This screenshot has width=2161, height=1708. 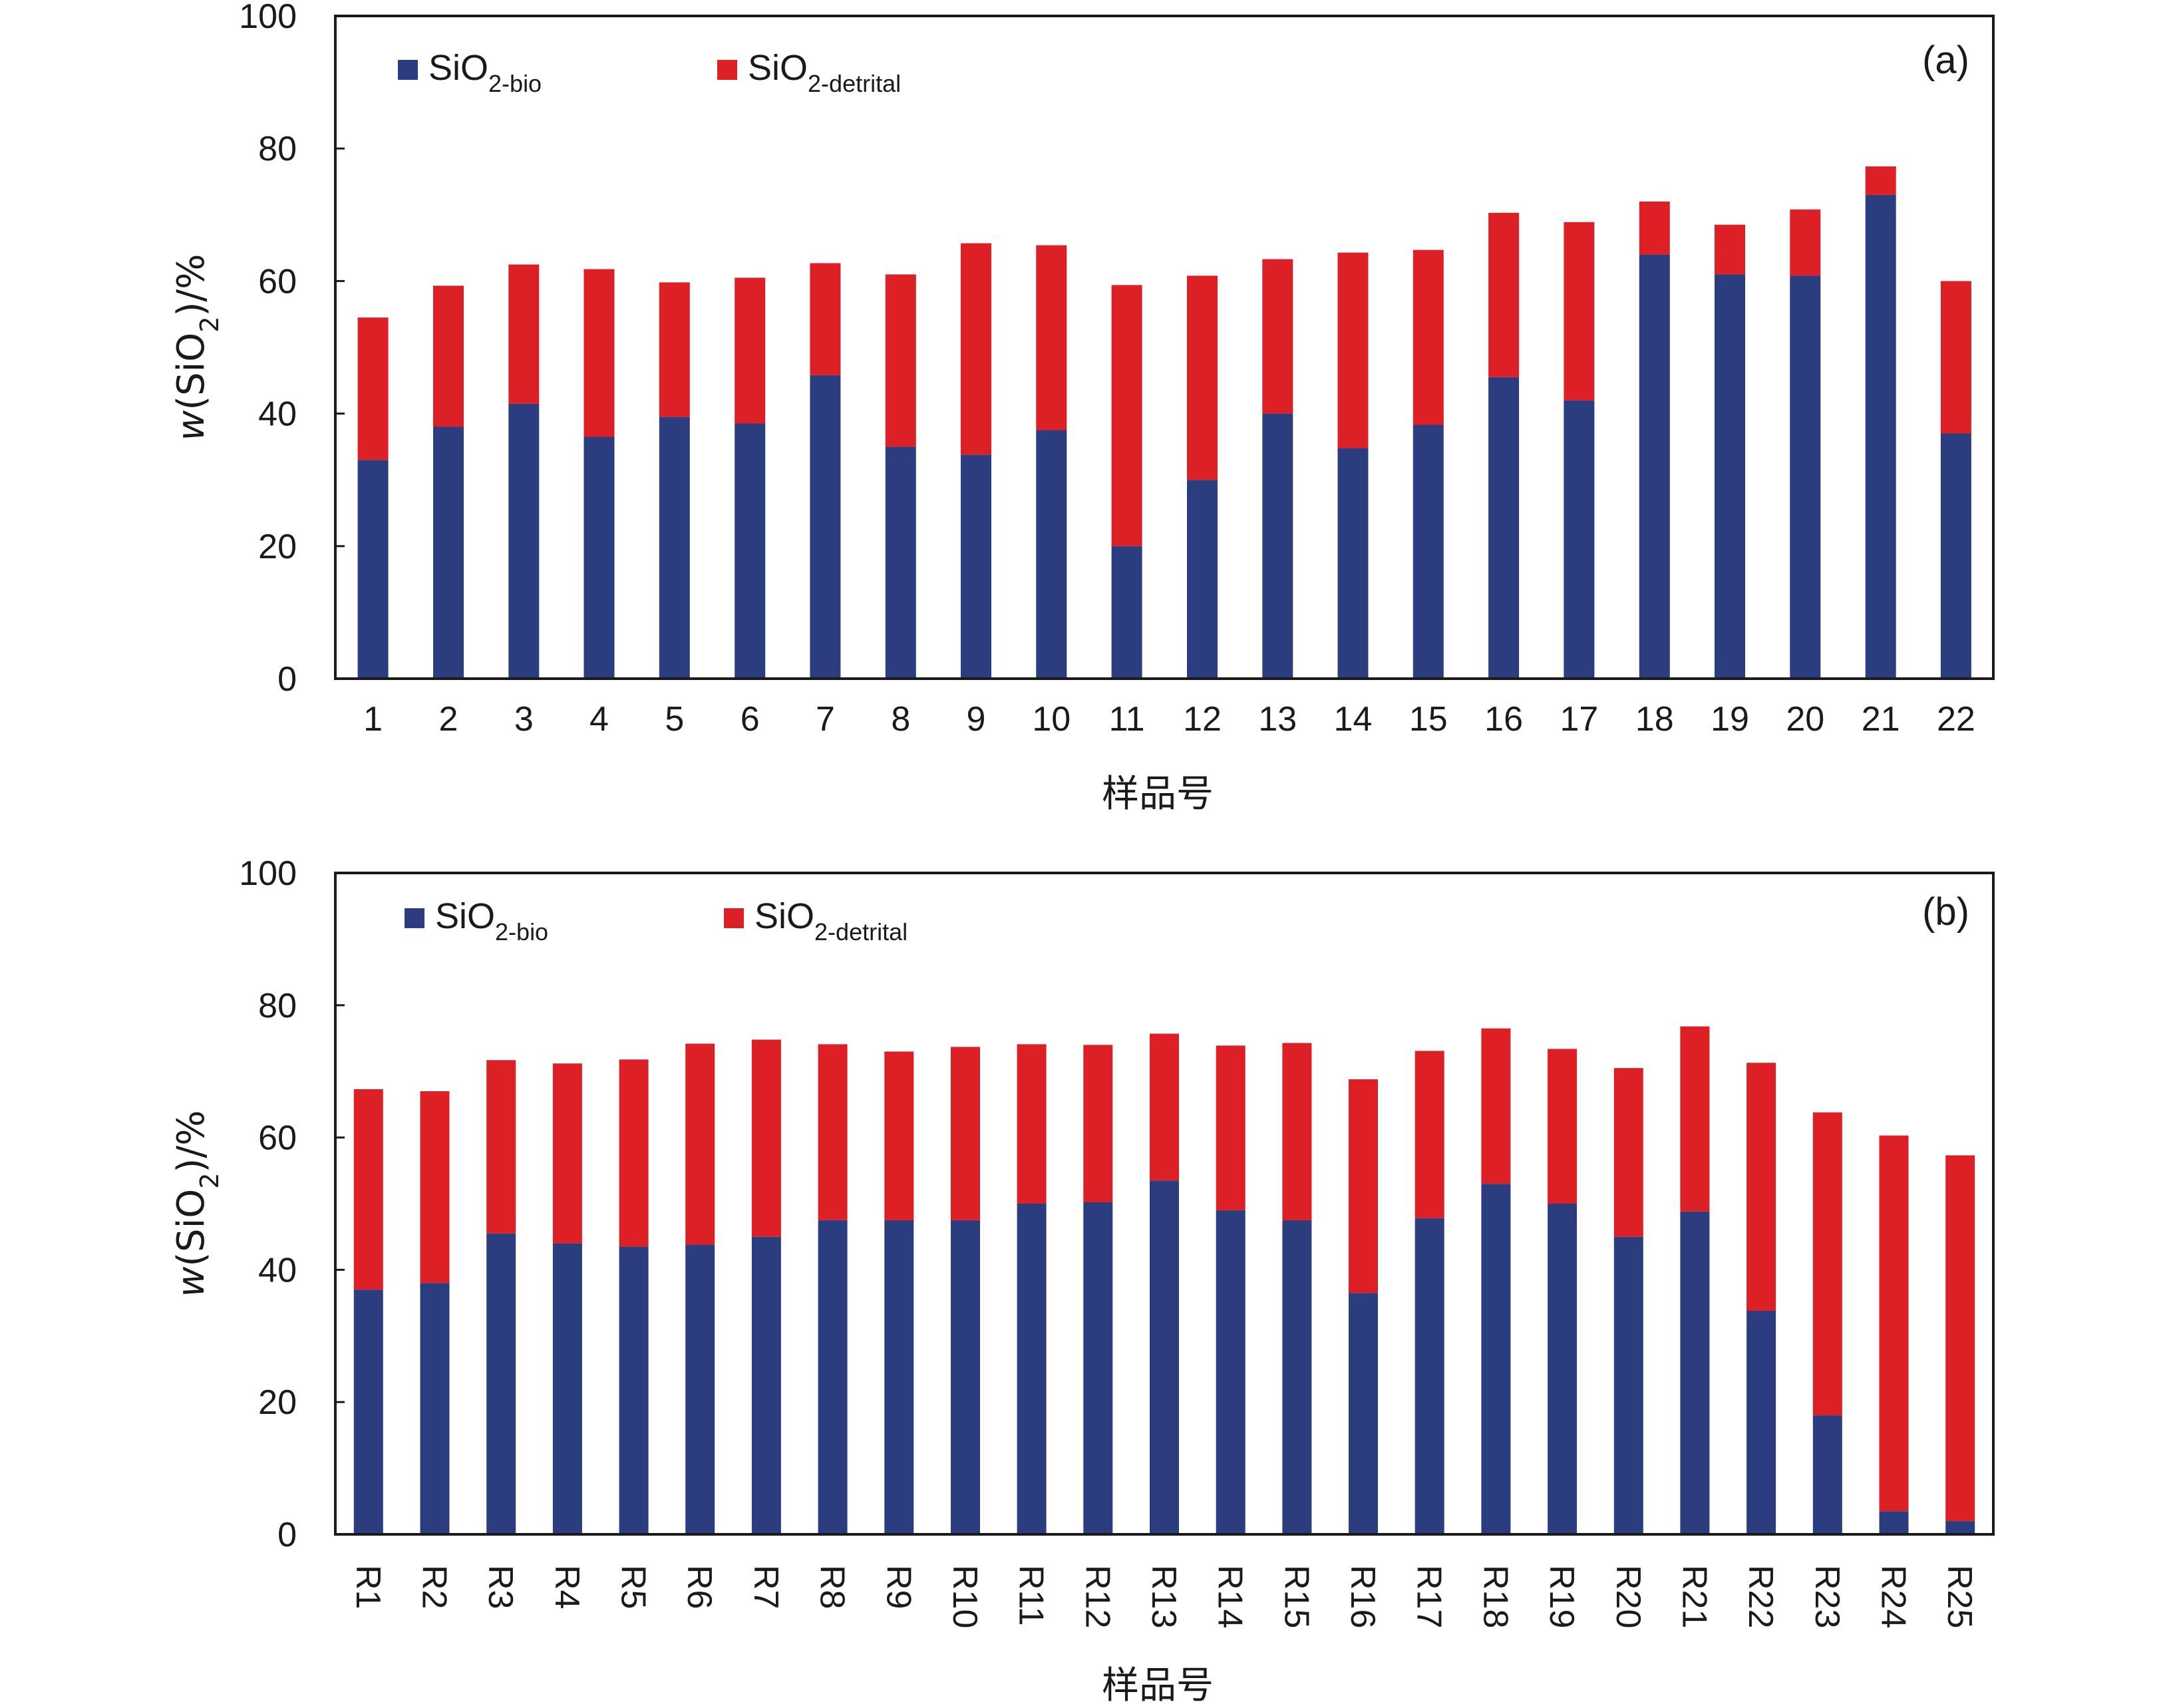 I want to click on x-tick-label: 3, so click(x=524, y=719).